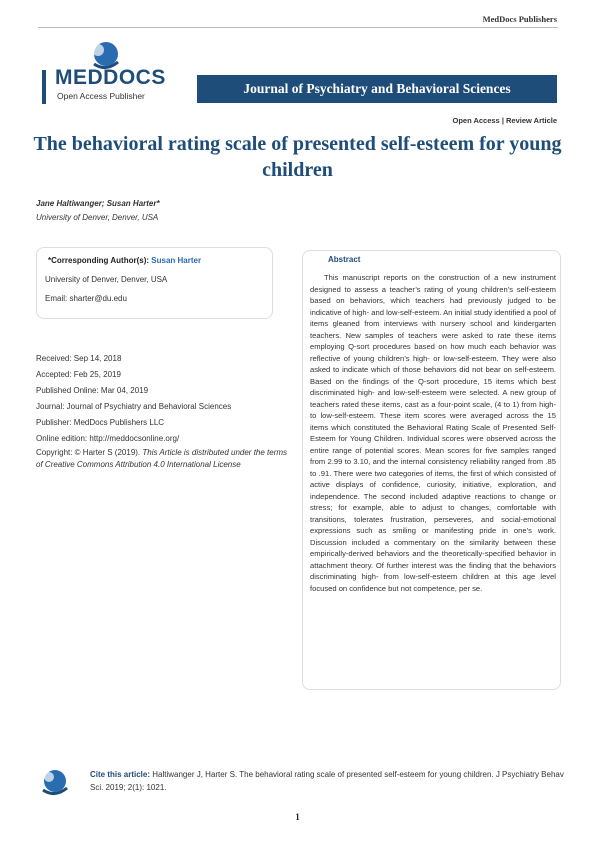  Describe the element at coordinates (86, 298) in the screenshot. I see `corresponding-email: Email: sharter@du.edu` at that location.